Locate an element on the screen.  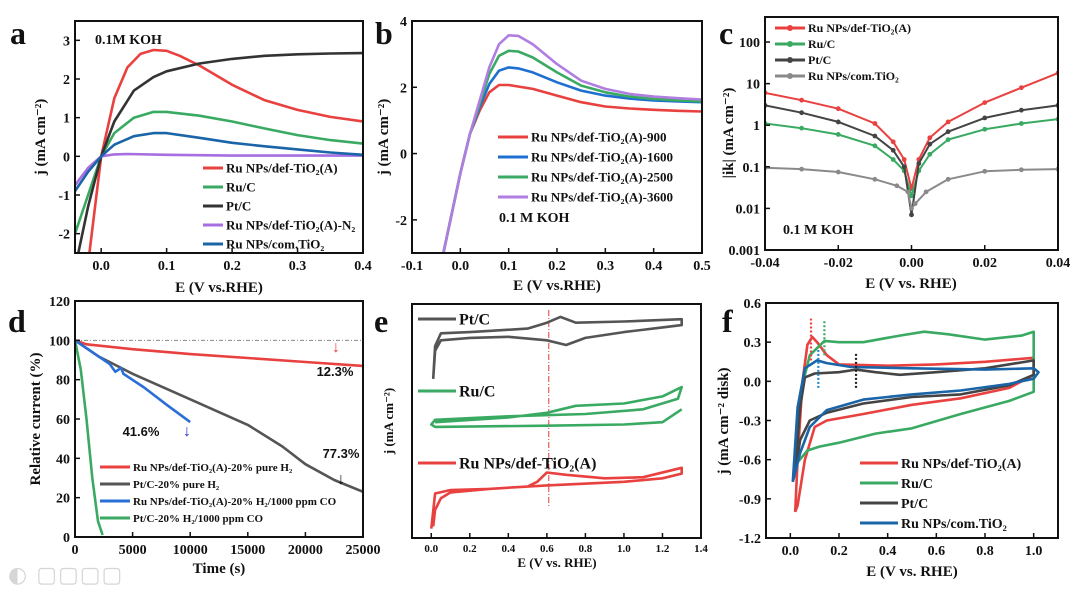
legend-label: Ru NPs/def-TiO₂(A)-20% pure H₂ is located at coordinates (213, 468).